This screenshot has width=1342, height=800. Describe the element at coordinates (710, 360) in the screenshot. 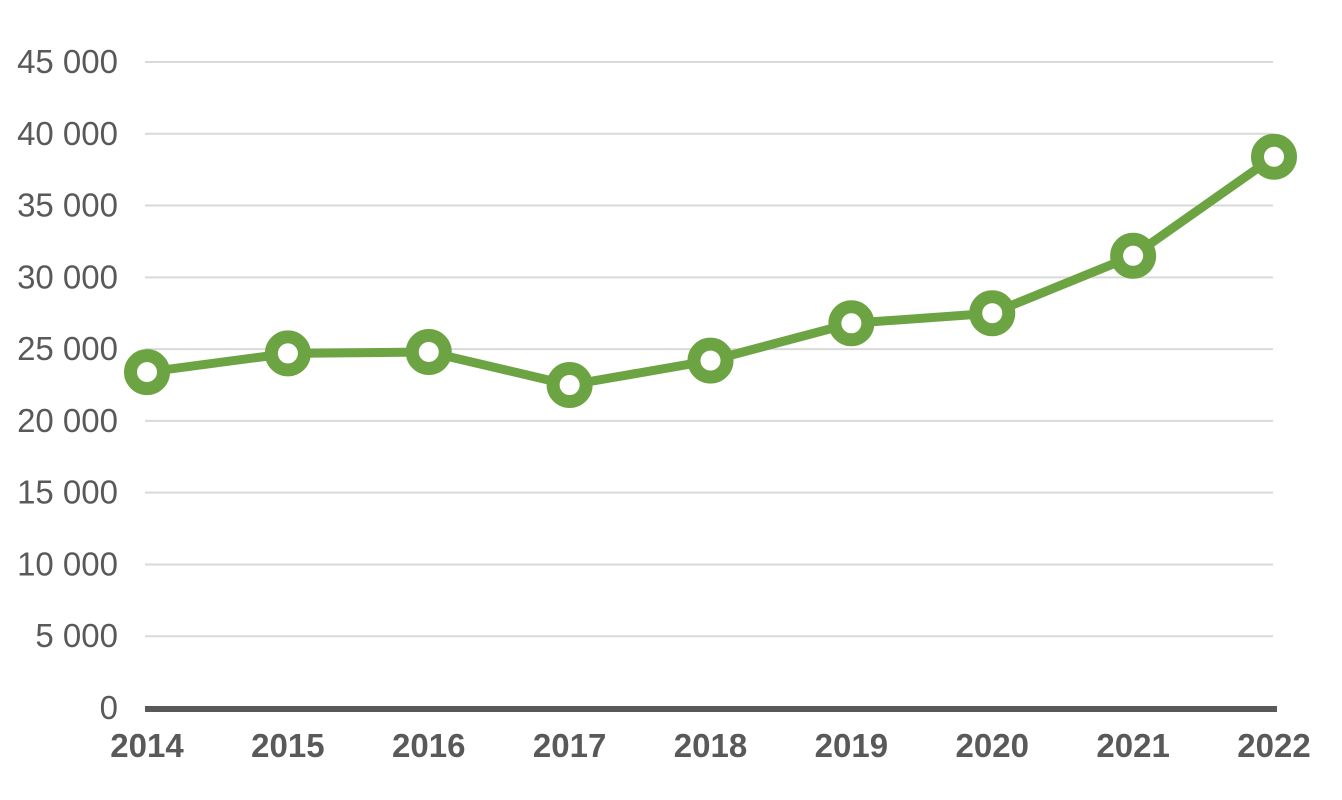

I see `data-point-2018` at that location.